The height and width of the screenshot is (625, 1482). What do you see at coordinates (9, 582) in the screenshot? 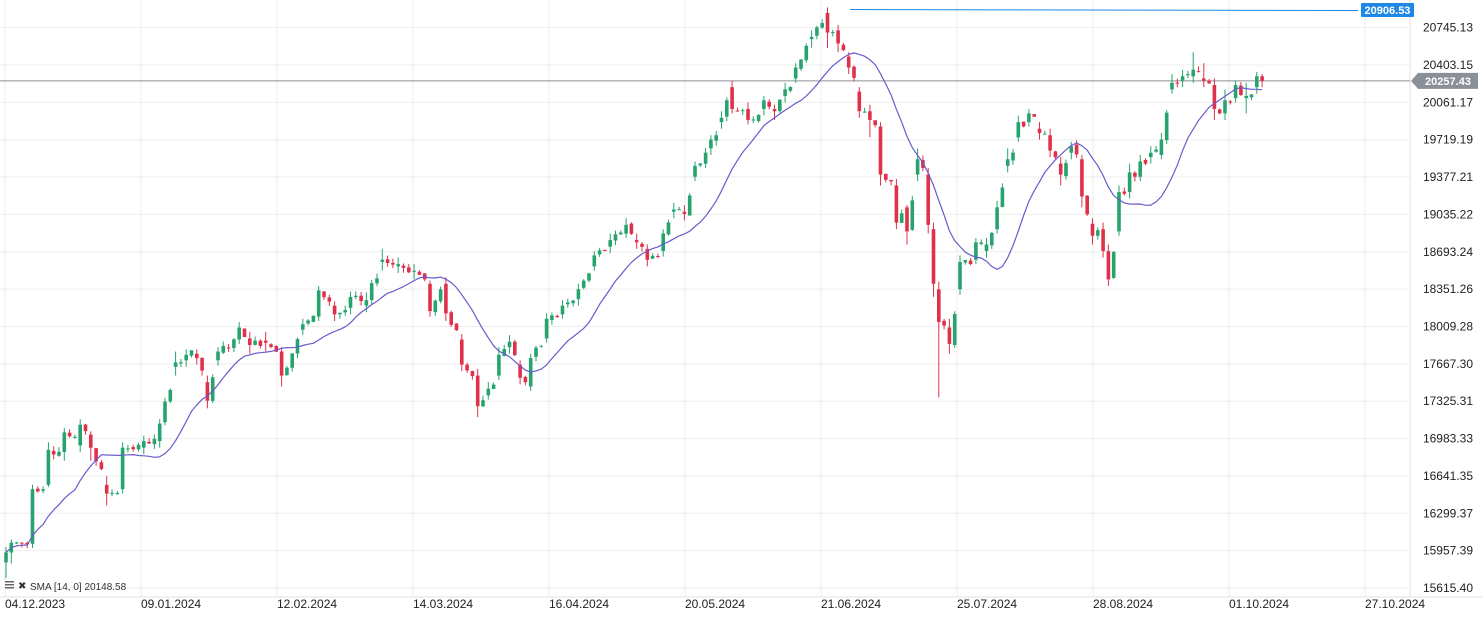
I see `settings-icon` at bounding box center [9, 582].